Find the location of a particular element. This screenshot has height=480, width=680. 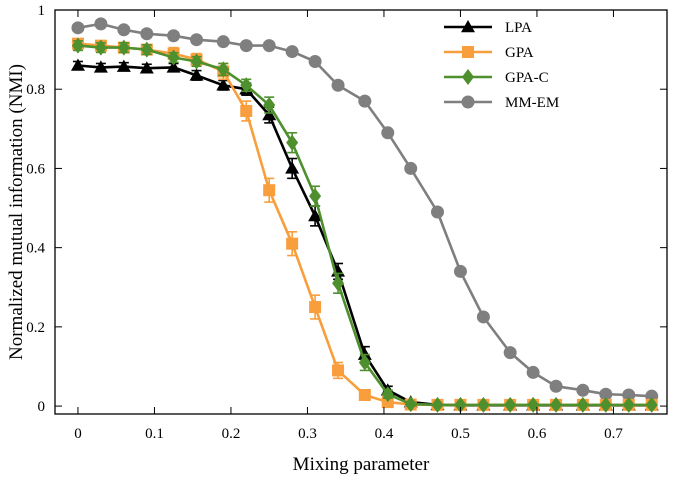

x-axis-title: Mixing parameter is located at coordinates (361, 464).